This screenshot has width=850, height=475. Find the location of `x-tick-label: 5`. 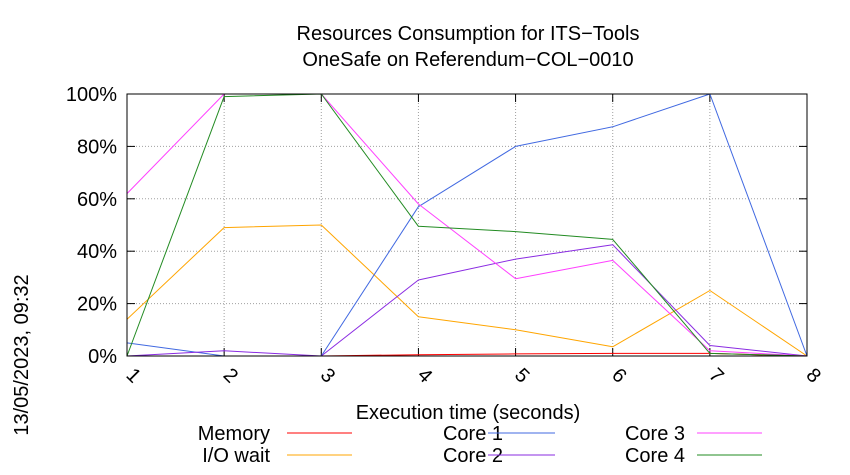

x-tick-label: 5 is located at coordinates (521, 375).